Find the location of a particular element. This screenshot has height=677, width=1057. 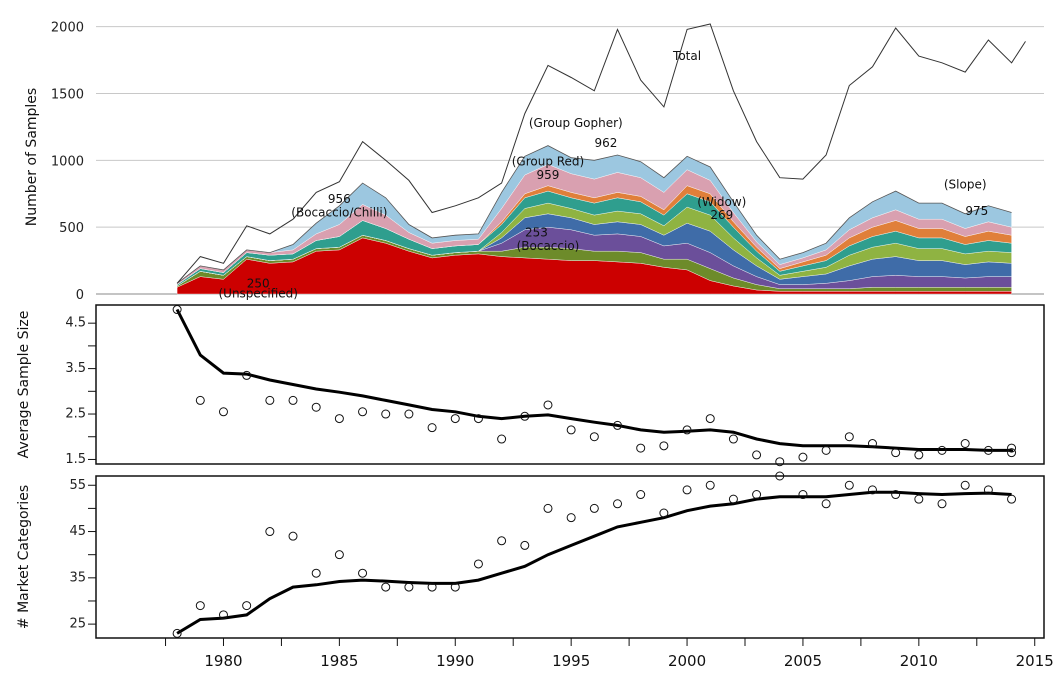

annotation-label: (Bocaccio/Chilli) is located at coordinates (339, 212).